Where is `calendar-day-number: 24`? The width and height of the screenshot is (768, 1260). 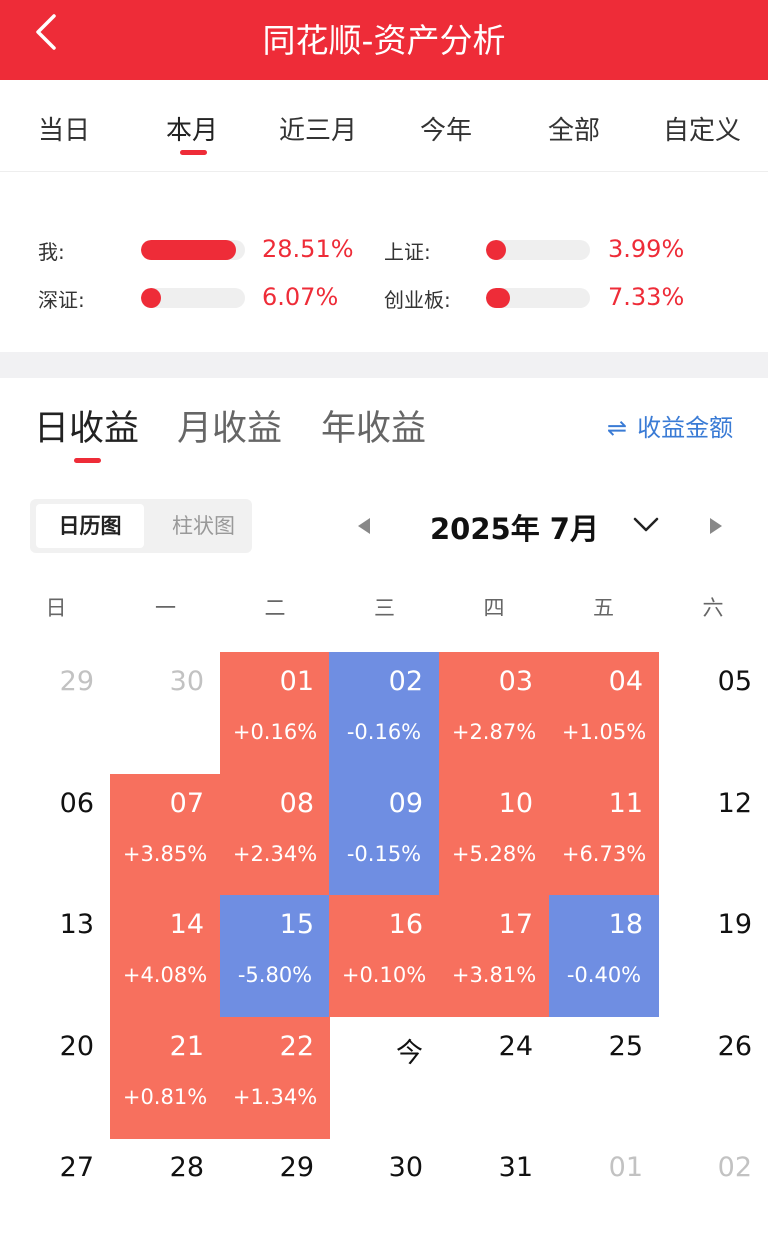
calendar-day-number: 24 is located at coordinates (515, 1046).